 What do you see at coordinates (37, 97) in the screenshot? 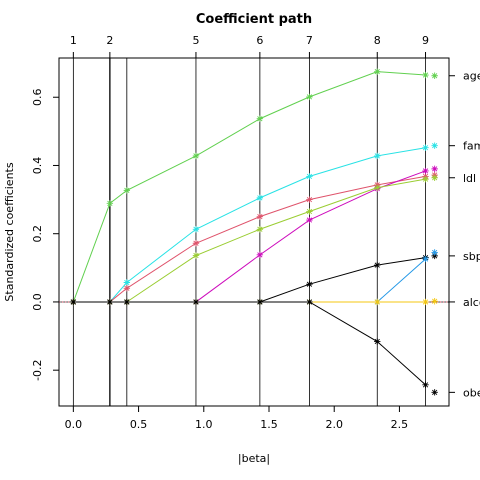
I see `y-tick-label: 0.6` at bounding box center [37, 97].